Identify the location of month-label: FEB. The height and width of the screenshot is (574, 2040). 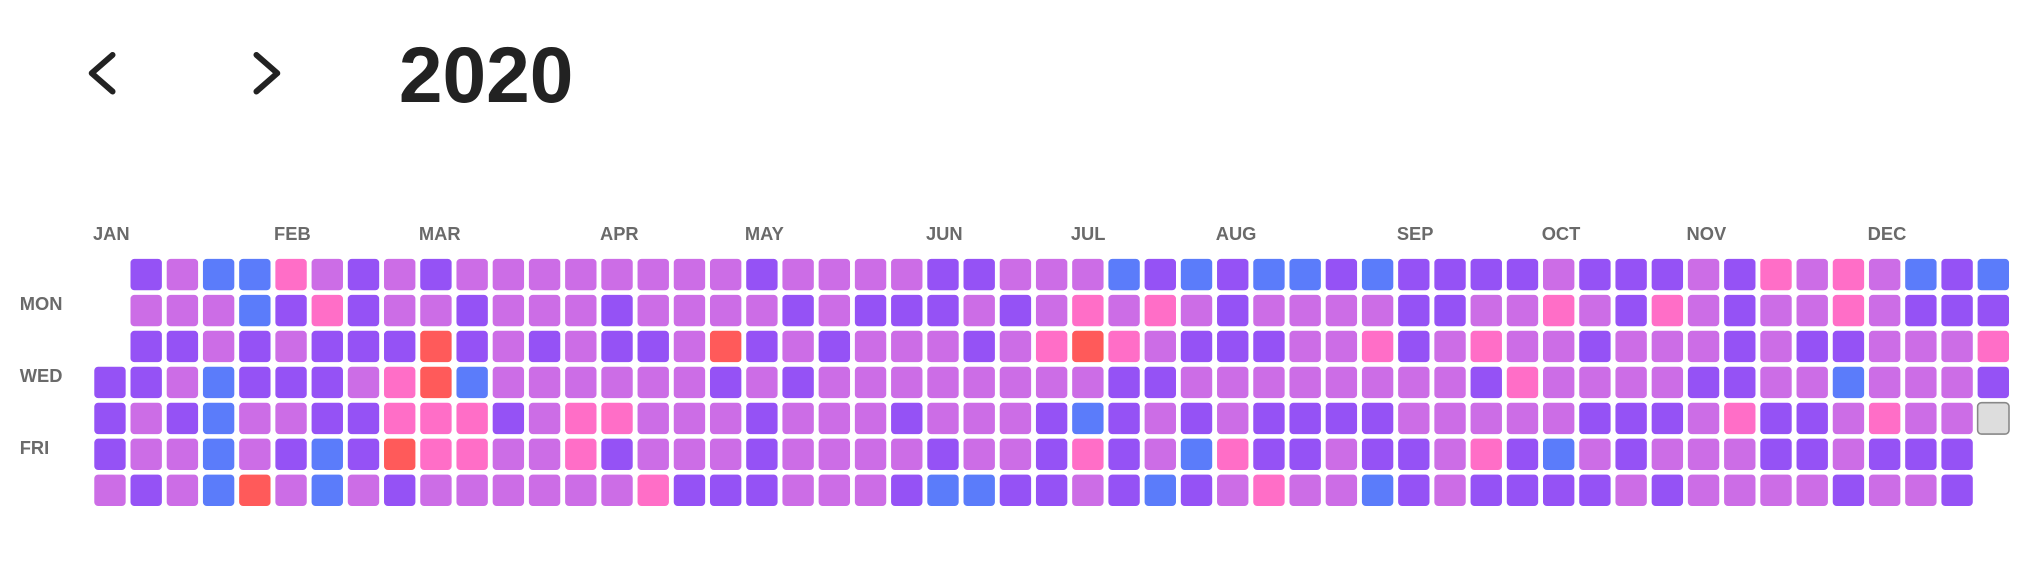
(292, 233).